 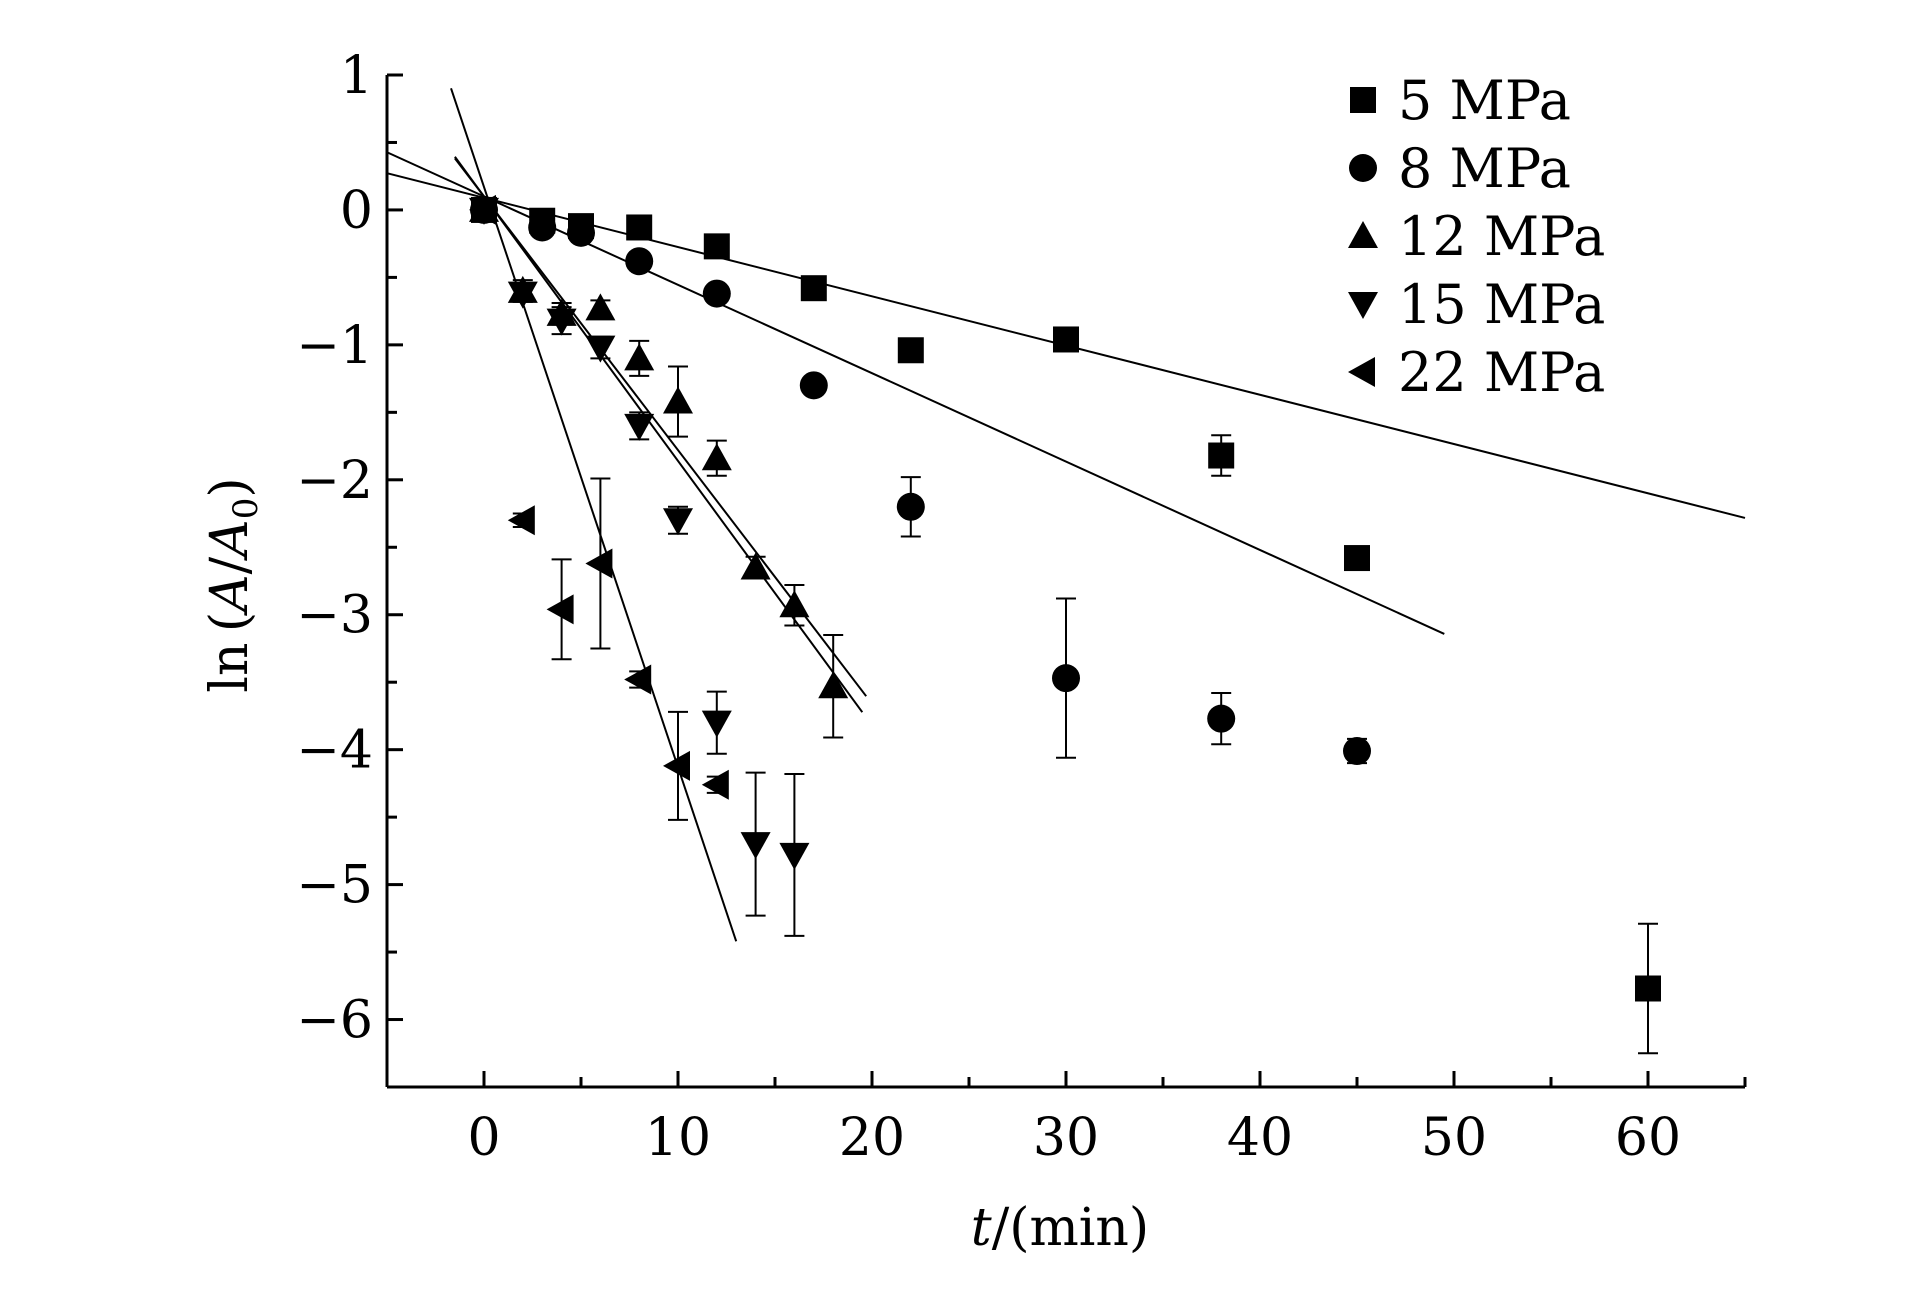 I want to click on legend-label-8-mpa: 8 MPa, so click(x=1484, y=168).